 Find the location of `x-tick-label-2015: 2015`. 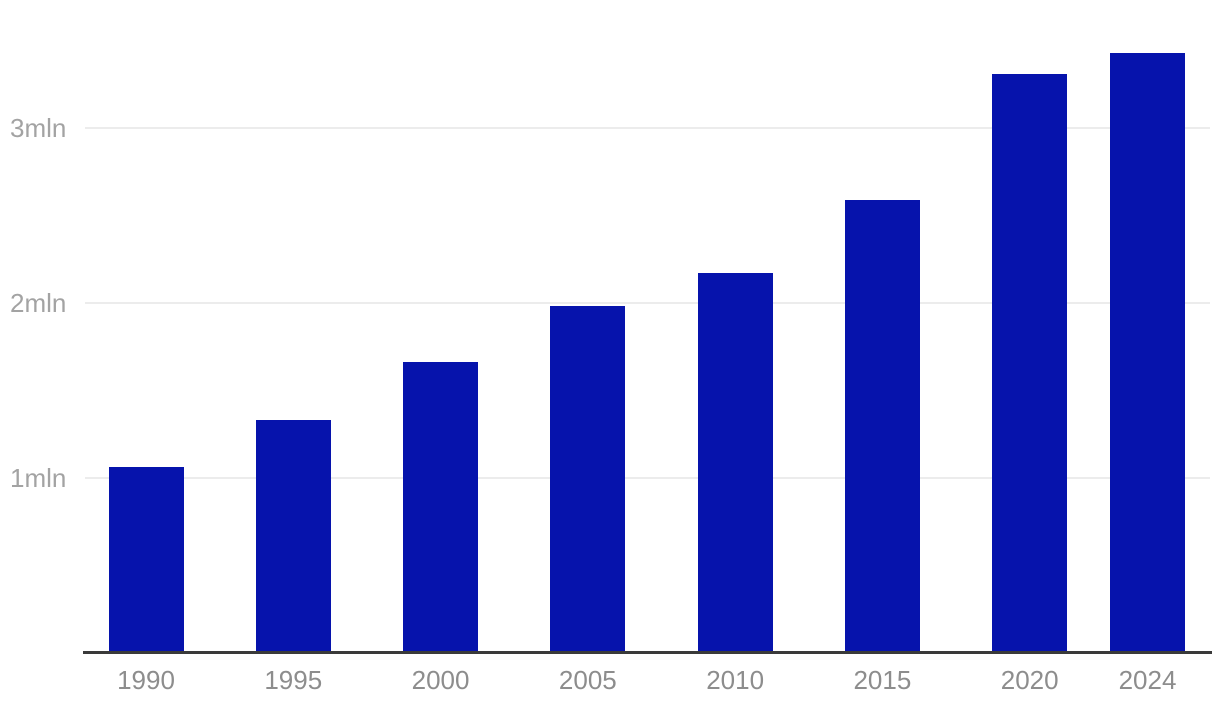

x-tick-label-2015: 2015 is located at coordinates (882, 680).